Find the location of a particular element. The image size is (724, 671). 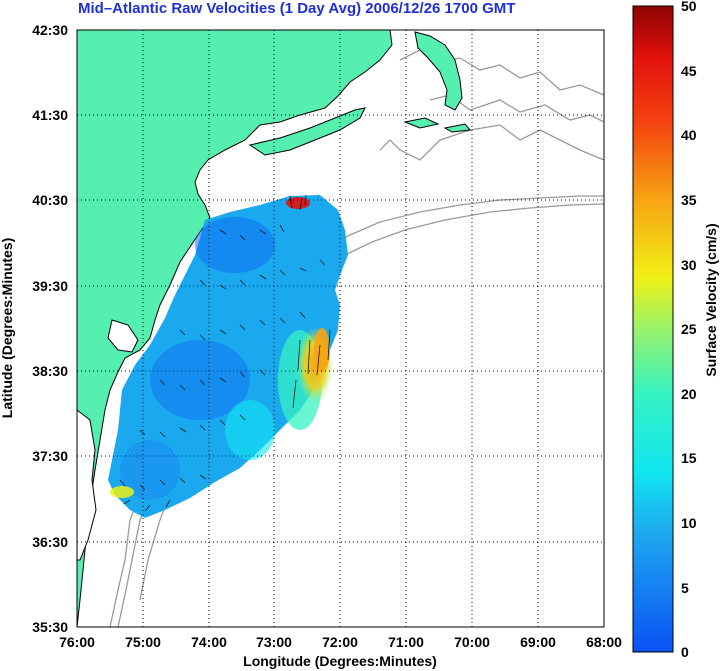

y-axis-label: Latitude (Degrees:Minutes) is located at coordinates (7, 328).